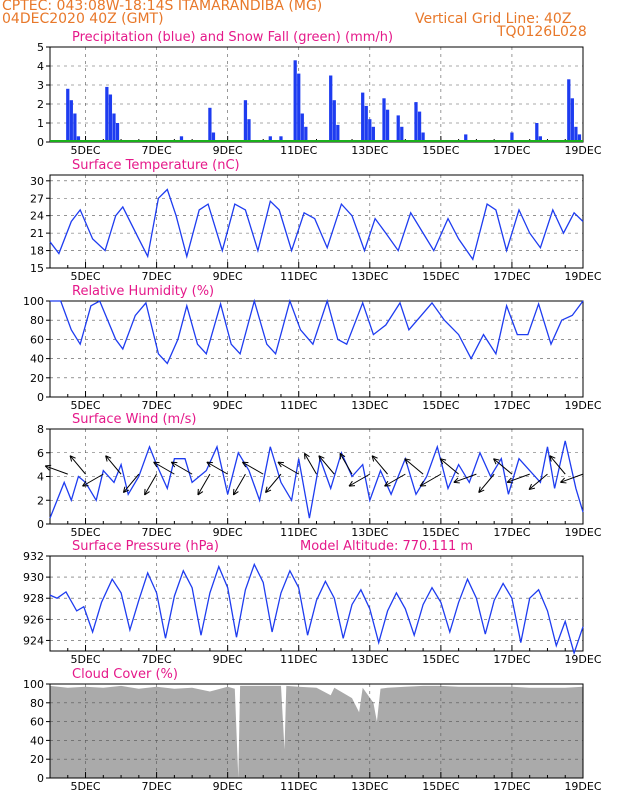 Image resolution: width=618 pixels, height=800 pixels. What do you see at coordinates (40, 453) in the screenshot?
I see `y-tick-label: 6` at bounding box center [40, 453].